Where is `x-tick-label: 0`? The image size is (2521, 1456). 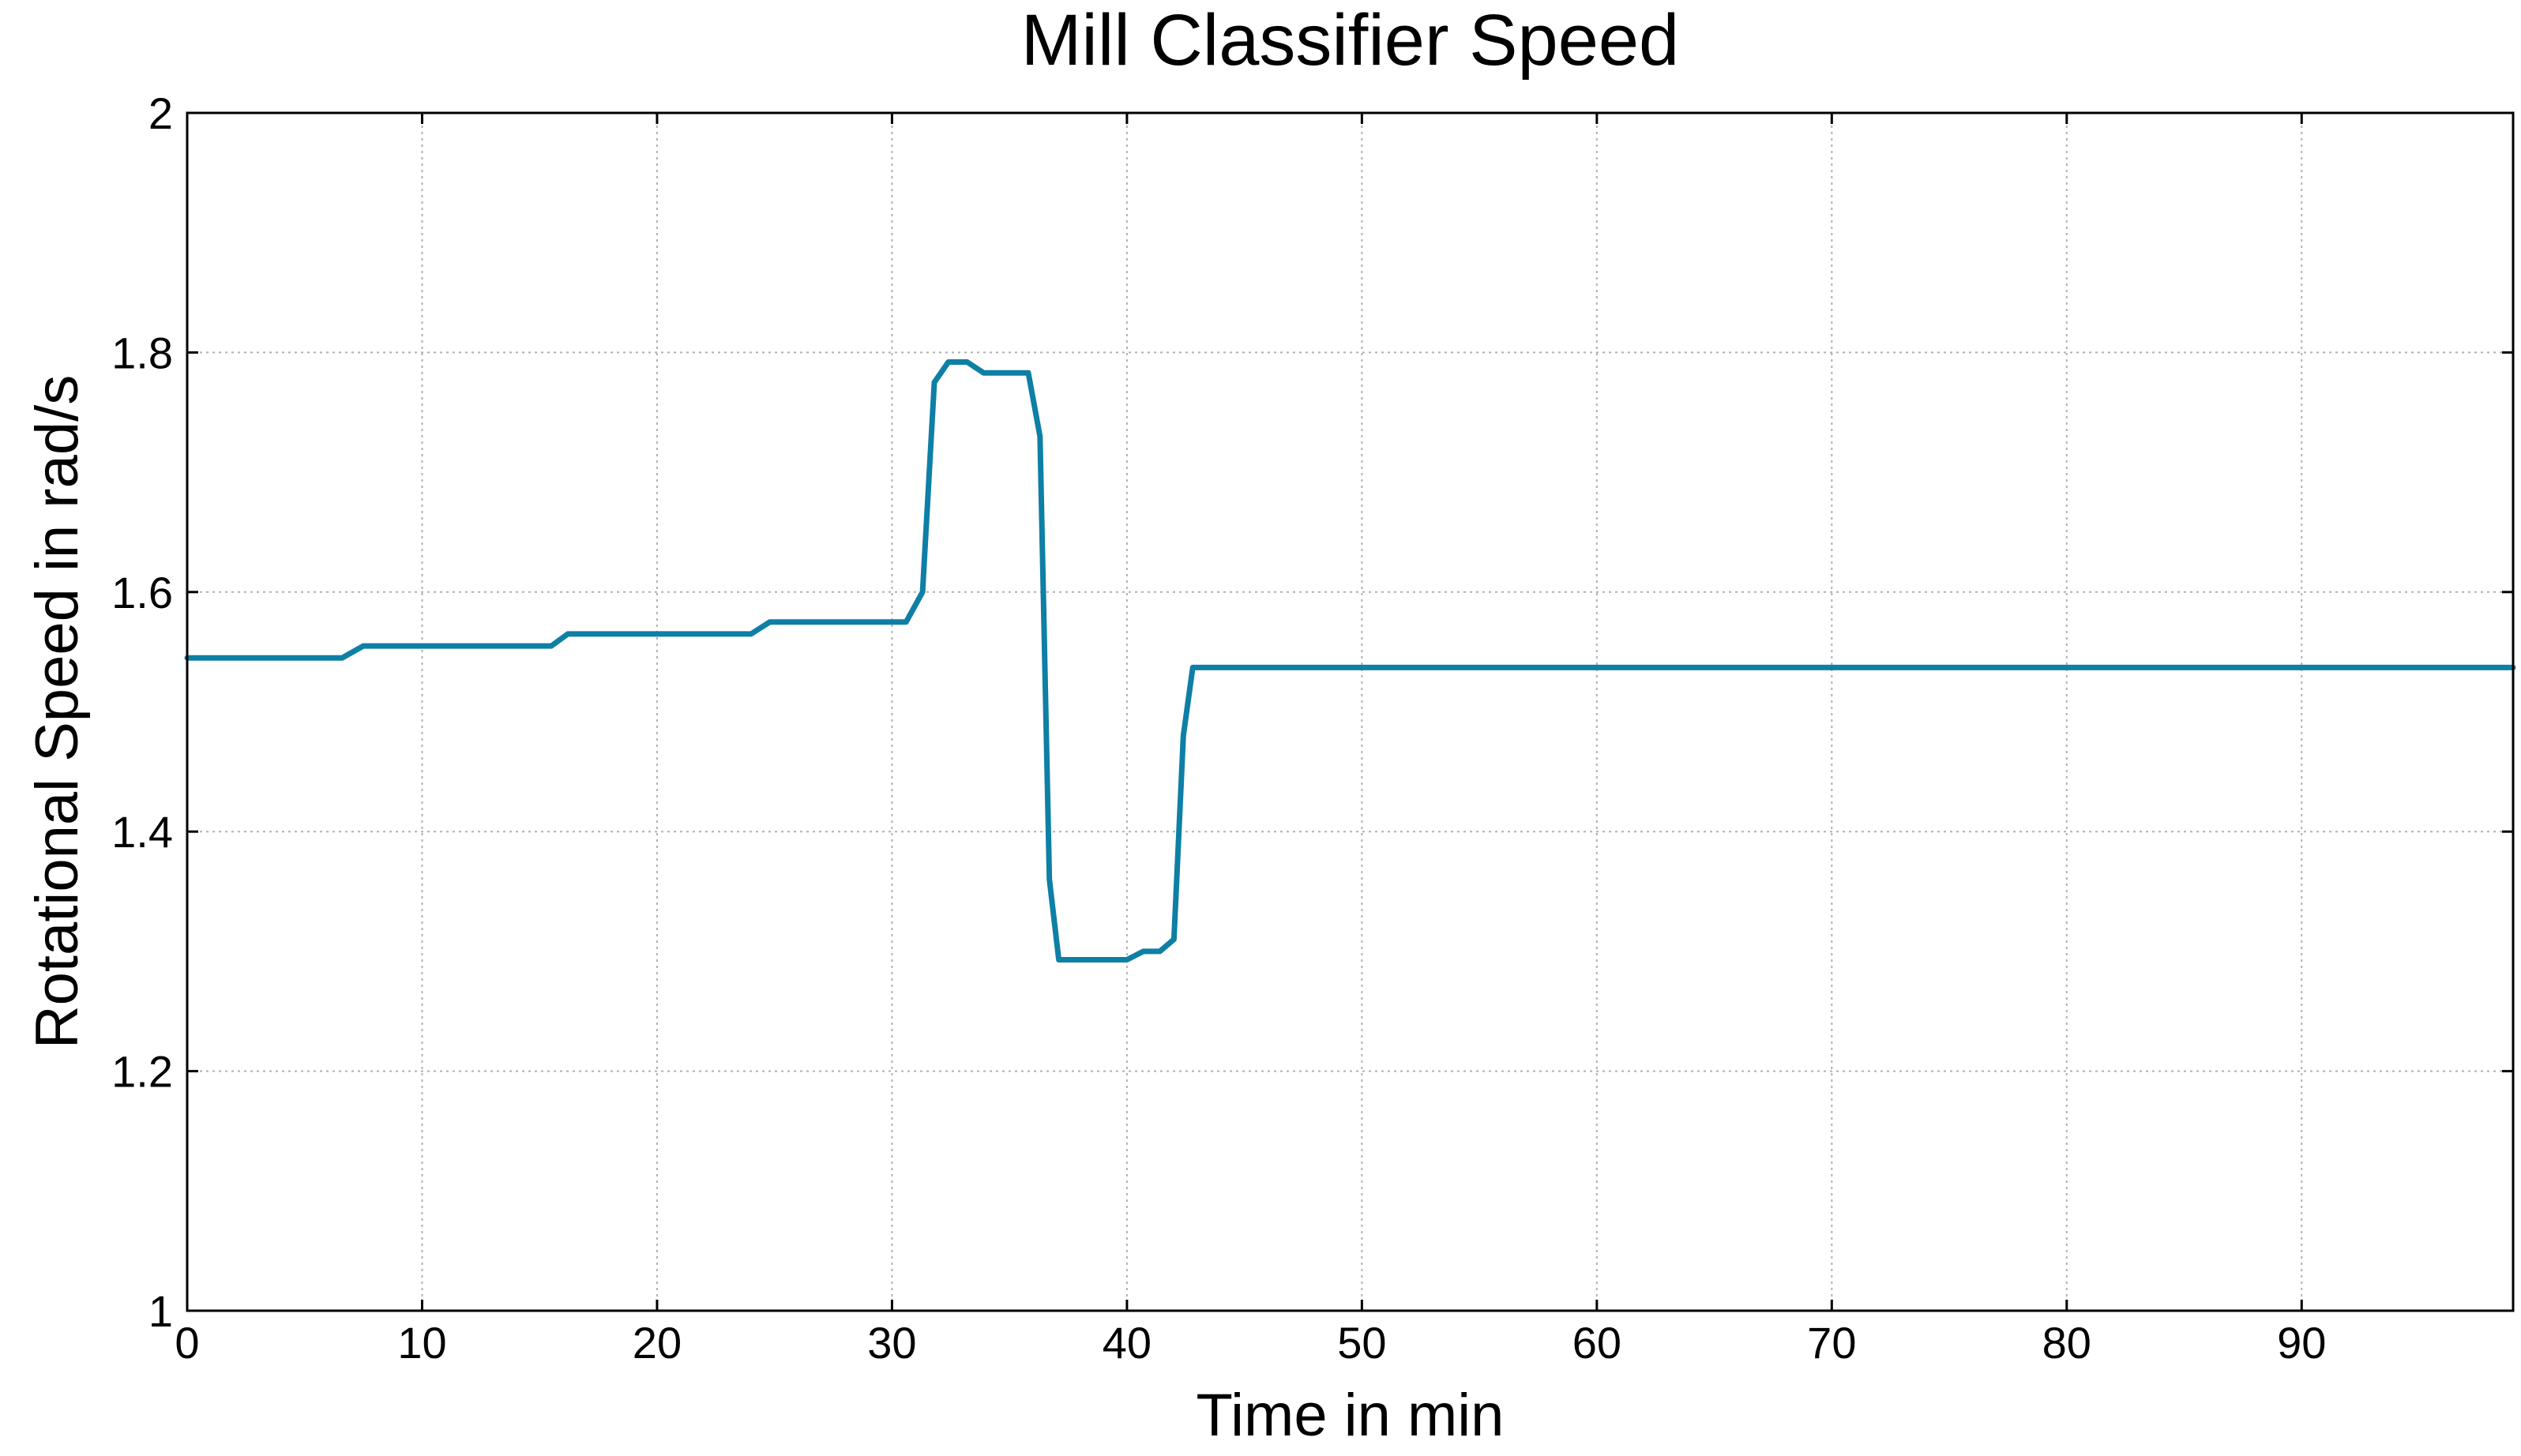 x-tick-label: 0 is located at coordinates (187, 1343).